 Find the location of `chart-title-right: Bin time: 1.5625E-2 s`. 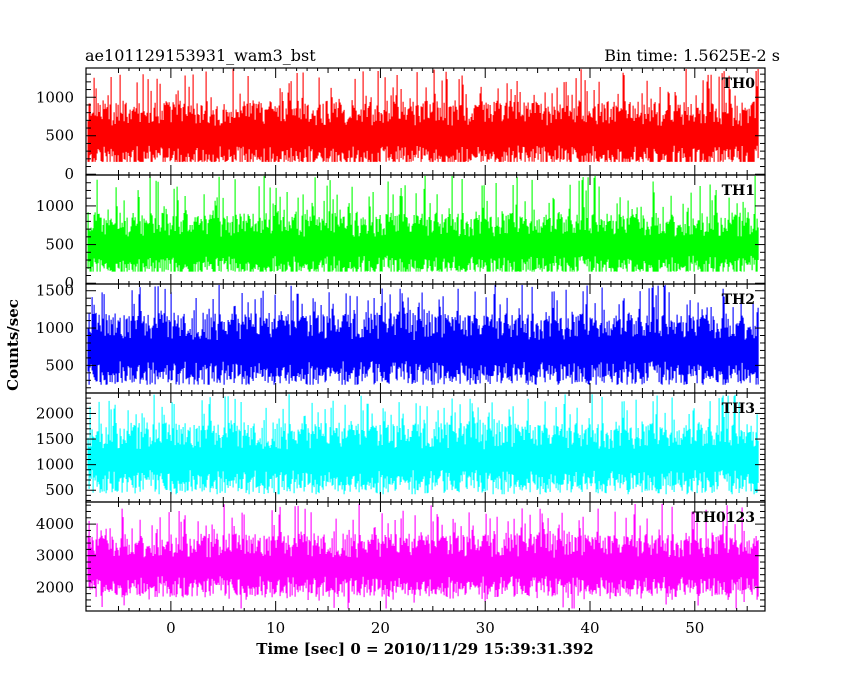

chart-title-right: Bin time: 1.5625E-2 s is located at coordinates (692, 55).